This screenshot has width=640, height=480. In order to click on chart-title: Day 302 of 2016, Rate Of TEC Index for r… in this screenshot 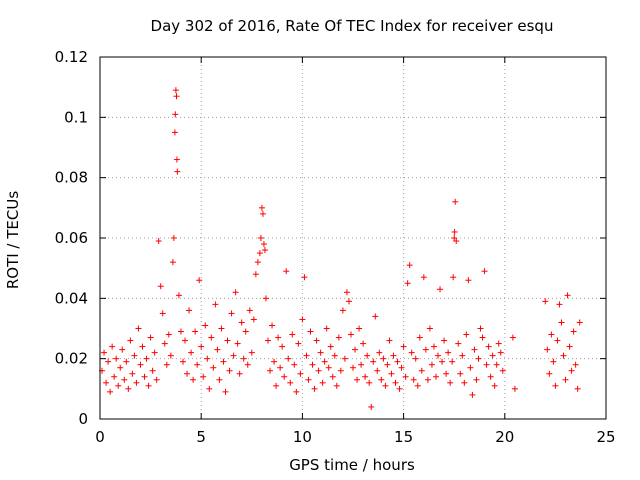, I will do `click(352, 26)`.